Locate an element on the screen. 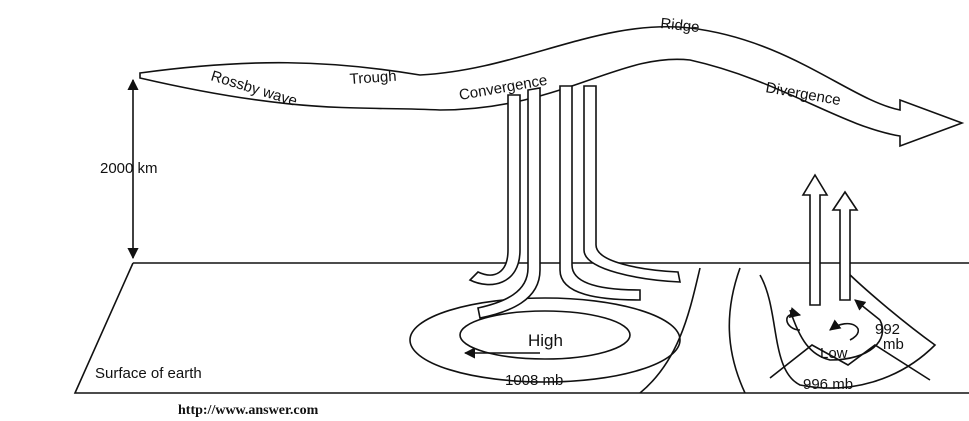  high-pressure-label: 1008 mb is located at coordinates (534, 380).